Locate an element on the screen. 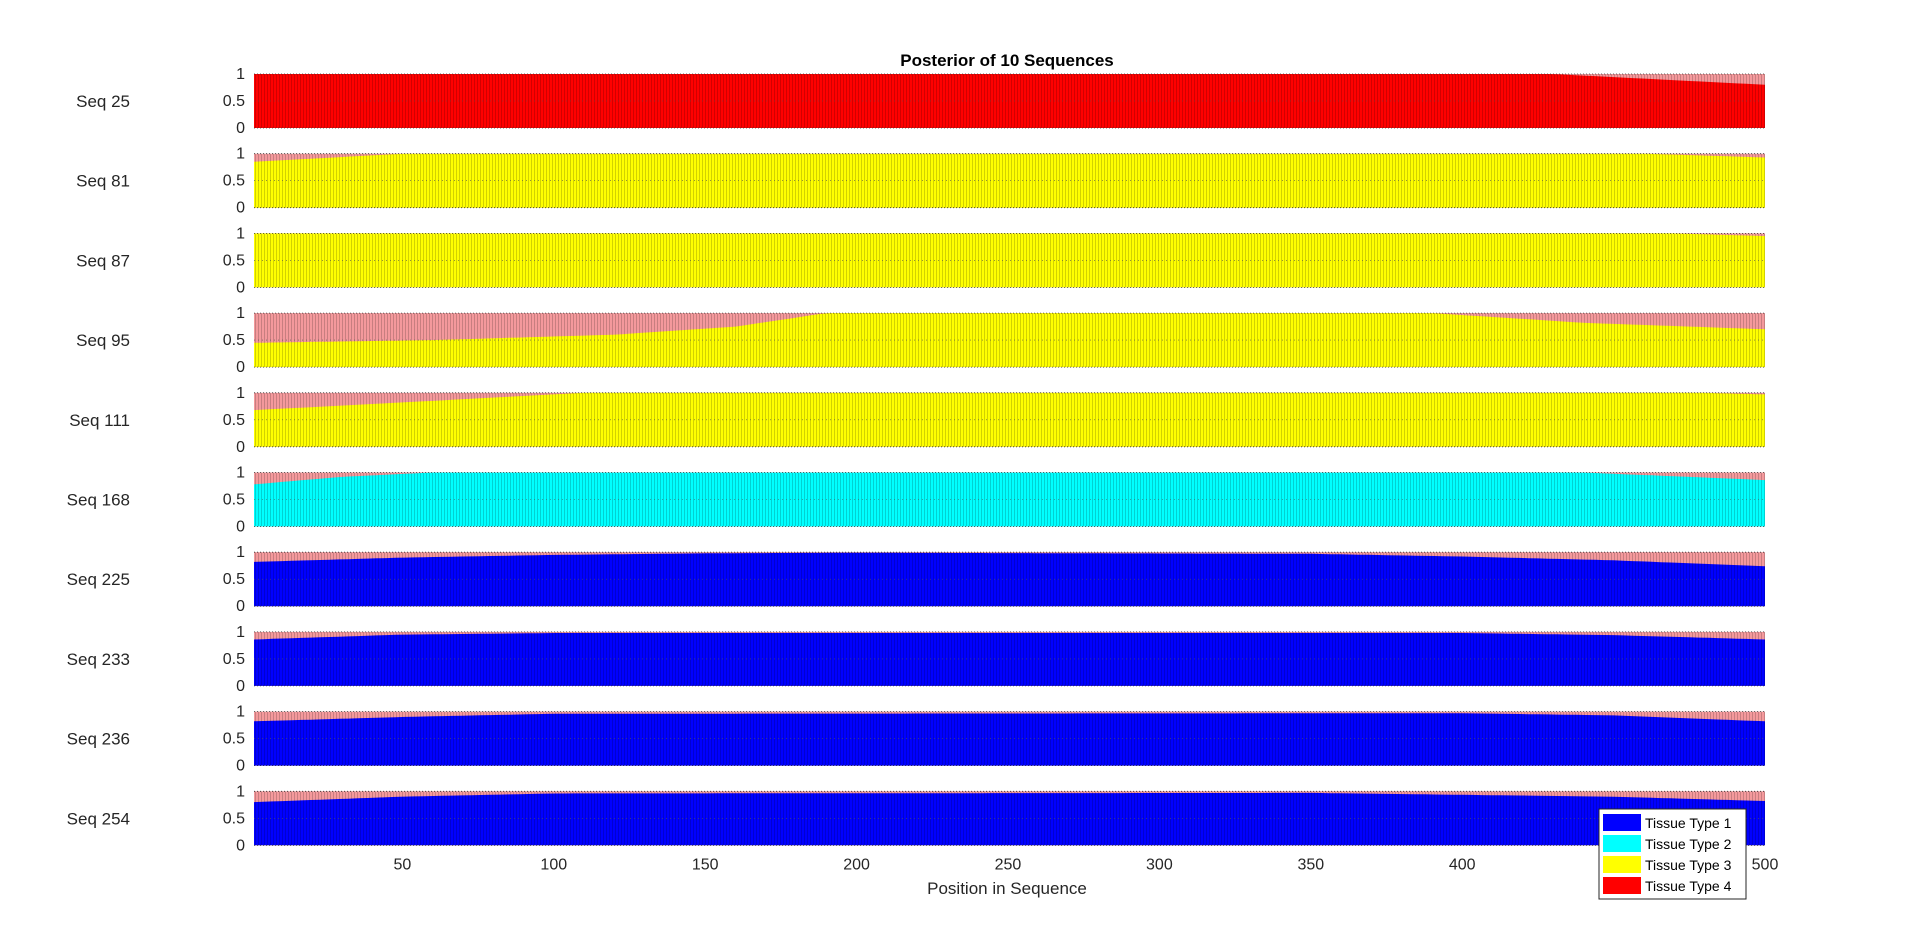  legend-entry-label: Tissue Type 1 is located at coordinates (1688, 823).